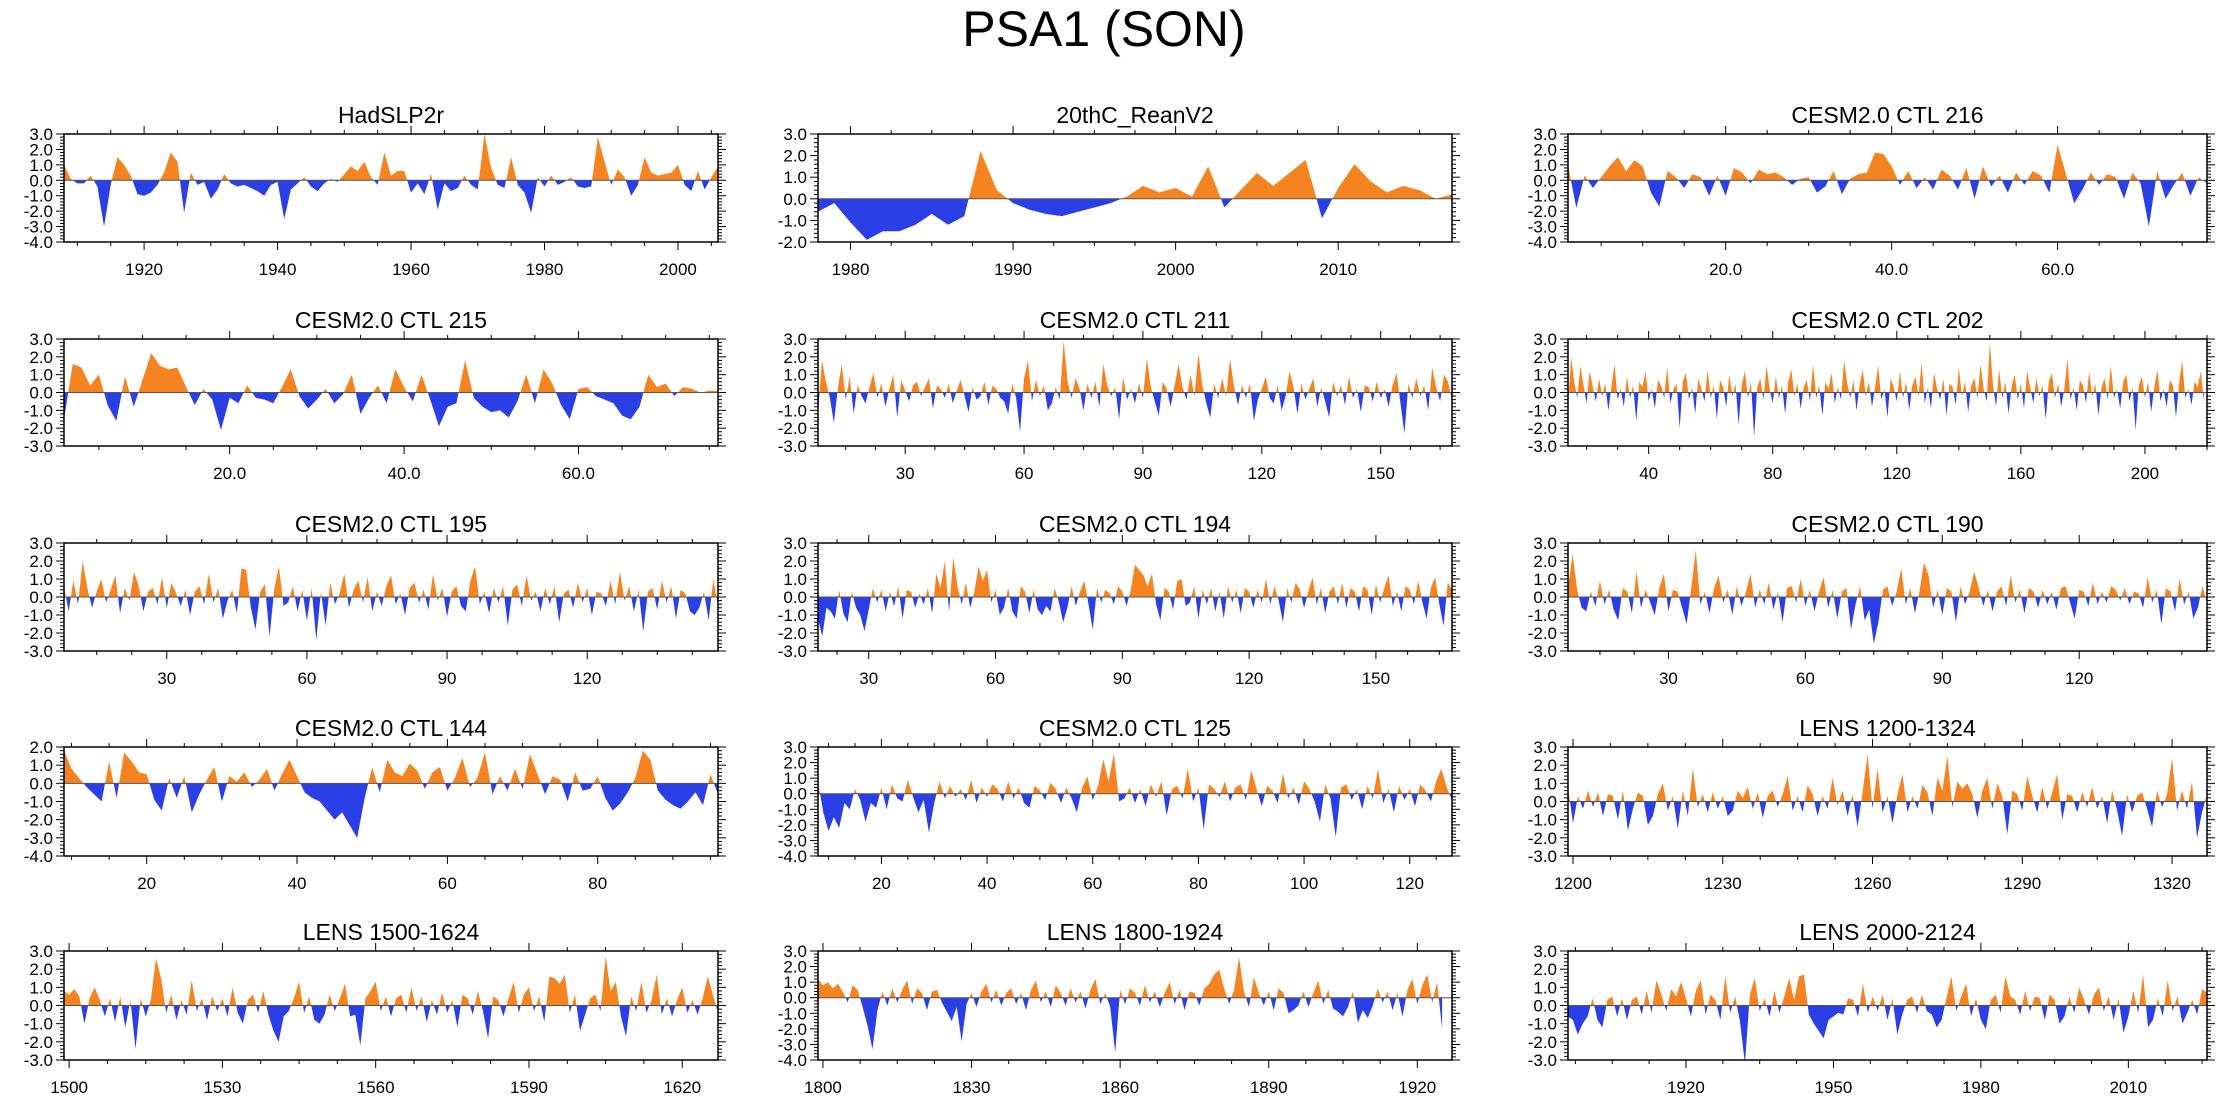 The height and width of the screenshot is (1106, 2230). Describe the element at coordinates (1686, 1087) in the screenshot. I see `panel-lens-2000-2124-xtick-label: 1920` at that location.